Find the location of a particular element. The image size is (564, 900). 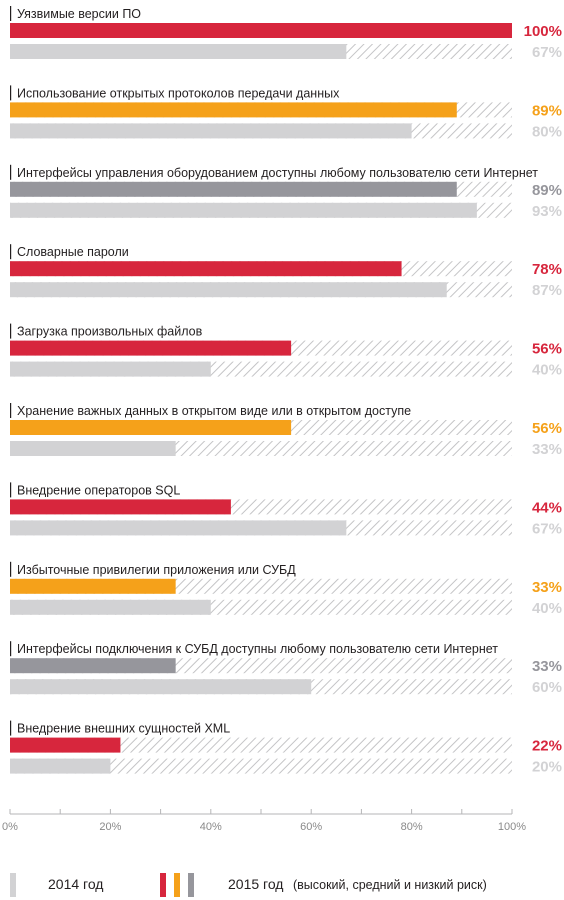

category-label: Внедрение внешних сущностей XML is located at coordinates (123, 729).